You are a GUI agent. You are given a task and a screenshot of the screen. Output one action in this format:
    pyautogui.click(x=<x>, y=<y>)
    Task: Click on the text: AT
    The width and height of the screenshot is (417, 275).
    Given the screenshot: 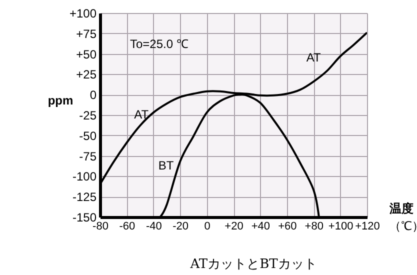 What is the action you would take?
    pyautogui.click(x=313, y=57)
    